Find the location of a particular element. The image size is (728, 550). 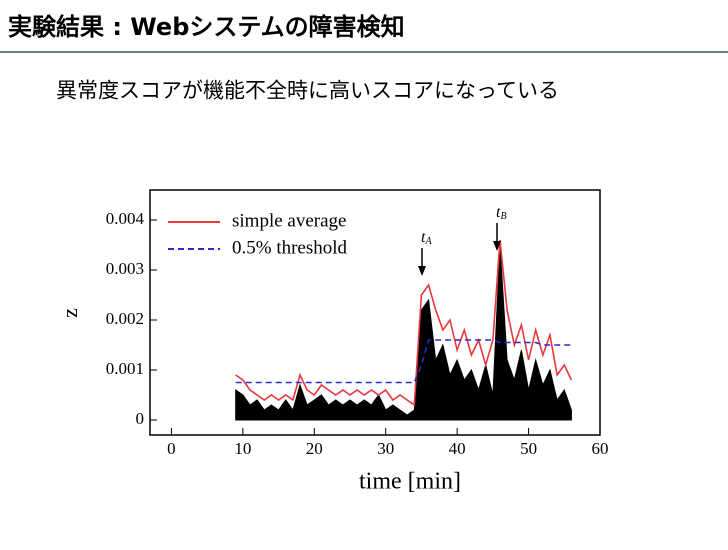

x-tick-label: 20 is located at coordinates (314, 448).